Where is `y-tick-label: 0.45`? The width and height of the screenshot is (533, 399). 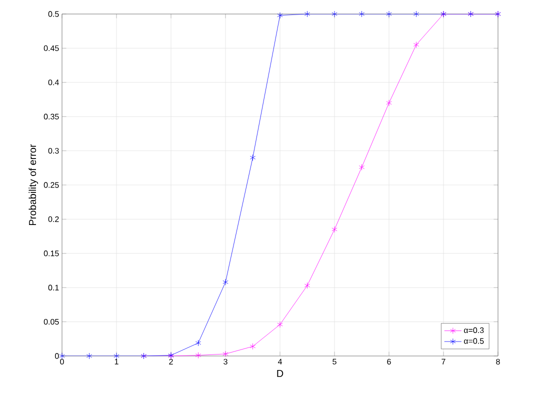
y-tick-label: 0.45 is located at coordinates (51, 48).